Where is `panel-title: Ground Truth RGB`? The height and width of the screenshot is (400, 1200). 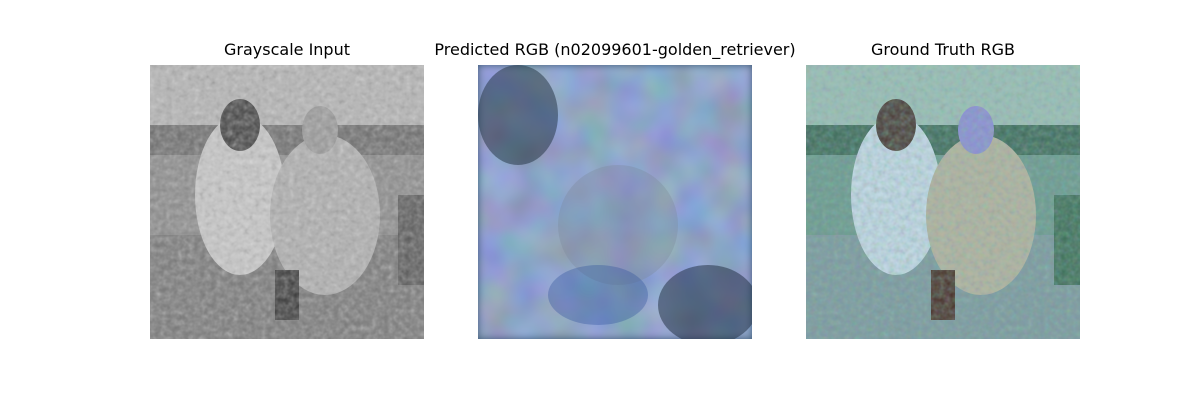 panel-title: Ground Truth RGB is located at coordinates (943, 49).